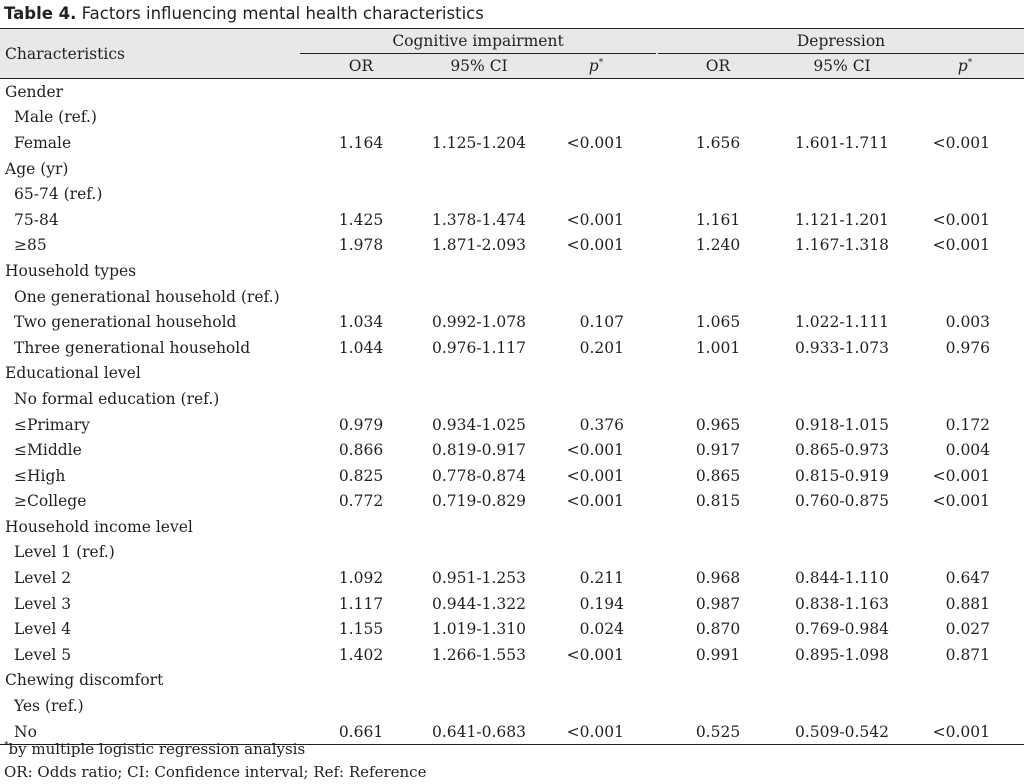  What do you see at coordinates (73, 373) in the screenshot?
I see `category-label: Educational level` at bounding box center [73, 373].